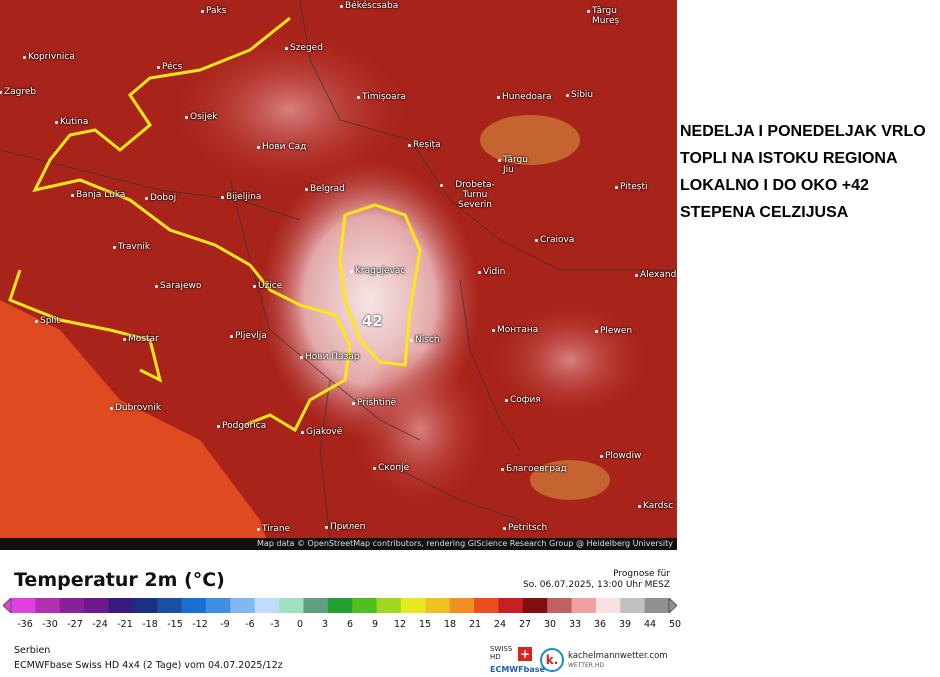 Image resolution: width=940 pixels, height=677 pixels. I want to click on city-label: Békéscsaba, so click(369, 6).